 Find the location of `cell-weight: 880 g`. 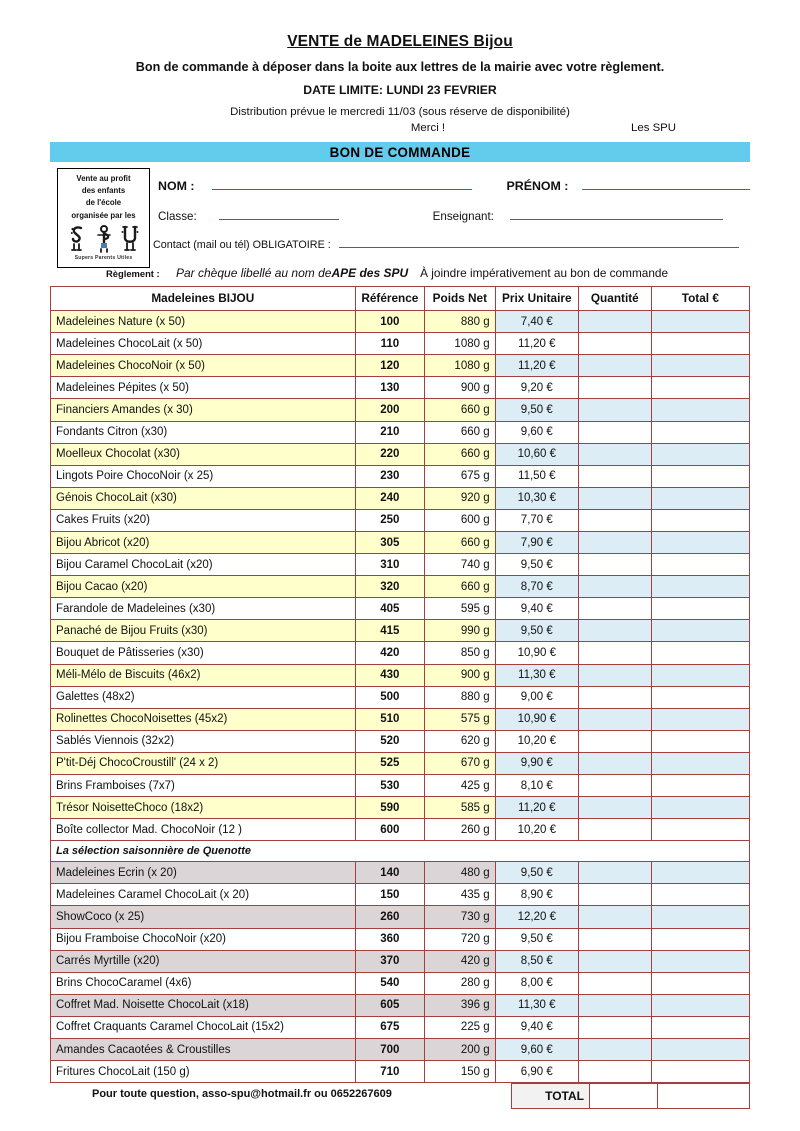

cell-weight: 880 g is located at coordinates (460, 322).